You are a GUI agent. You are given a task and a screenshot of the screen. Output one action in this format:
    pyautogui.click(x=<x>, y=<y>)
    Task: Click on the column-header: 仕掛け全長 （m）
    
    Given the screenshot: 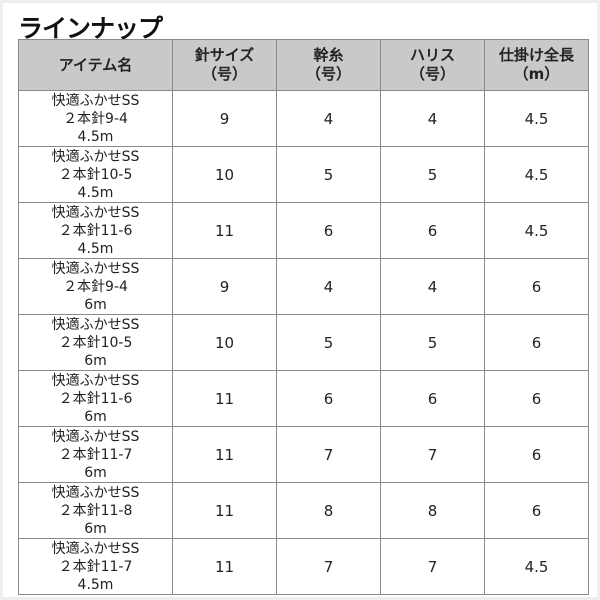 What is the action you would take?
    pyautogui.click(x=536, y=65)
    